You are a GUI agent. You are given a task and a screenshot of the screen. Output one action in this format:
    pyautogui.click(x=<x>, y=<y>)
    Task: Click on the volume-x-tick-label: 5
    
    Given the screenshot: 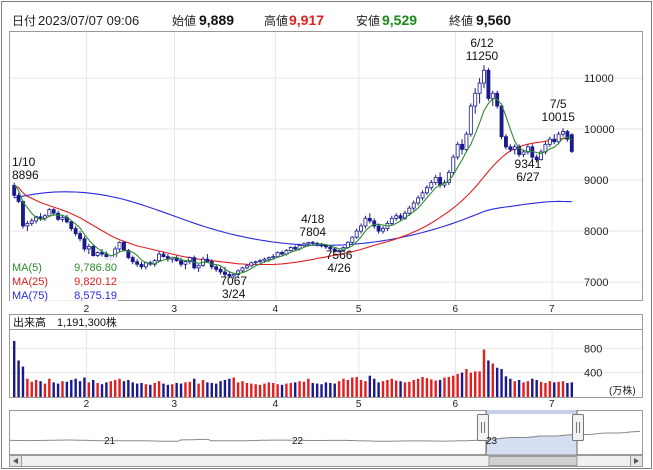 What is the action you would take?
    pyautogui.click(x=359, y=404)
    